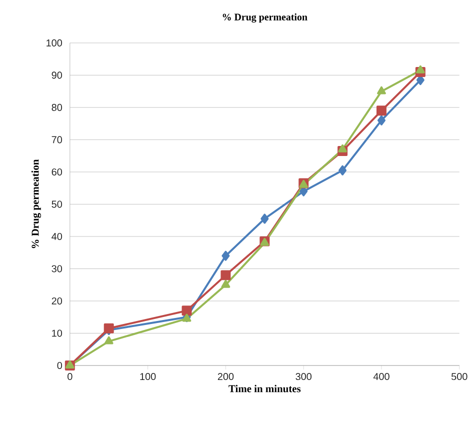 Image resolution: width=471 pixels, height=421 pixels. Describe the element at coordinates (57, 333) in the screenshot. I see `y-tick-label: 10` at that location.